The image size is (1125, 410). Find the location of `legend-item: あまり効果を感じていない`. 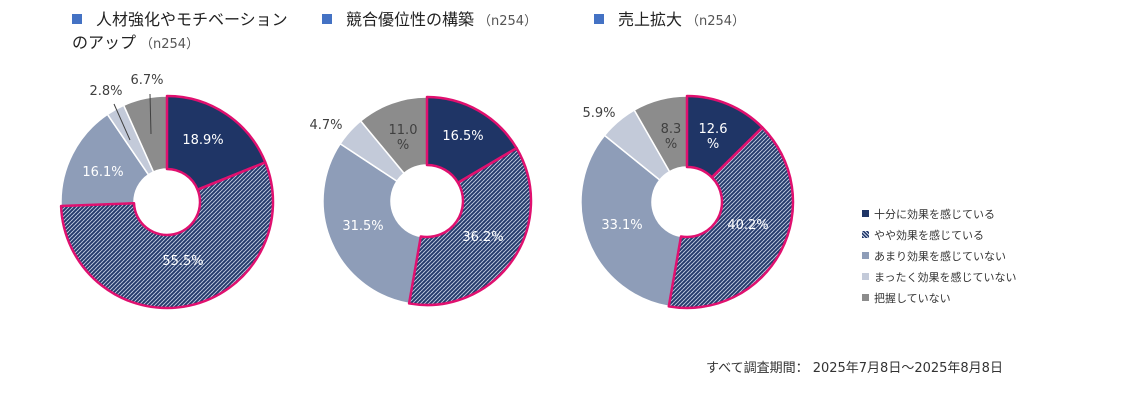

legend-item: あまり効果を感じていない is located at coordinates (939, 255).